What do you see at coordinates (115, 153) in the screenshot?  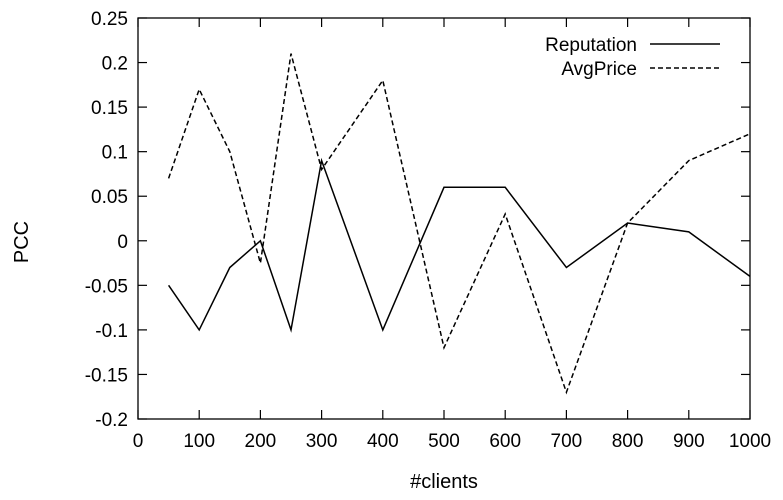 I see `y-tick-label: 0.1` at bounding box center [115, 153].